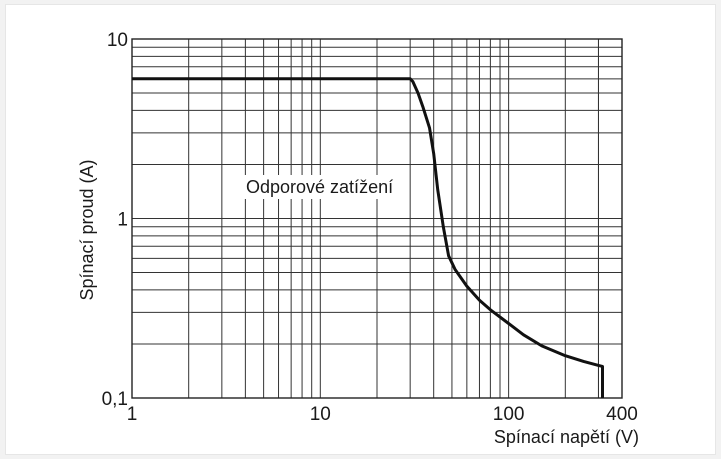  Describe the element at coordinates (382, 414) in the screenshot. I see `x-tick-labels: 1 10 100 400` at that location.